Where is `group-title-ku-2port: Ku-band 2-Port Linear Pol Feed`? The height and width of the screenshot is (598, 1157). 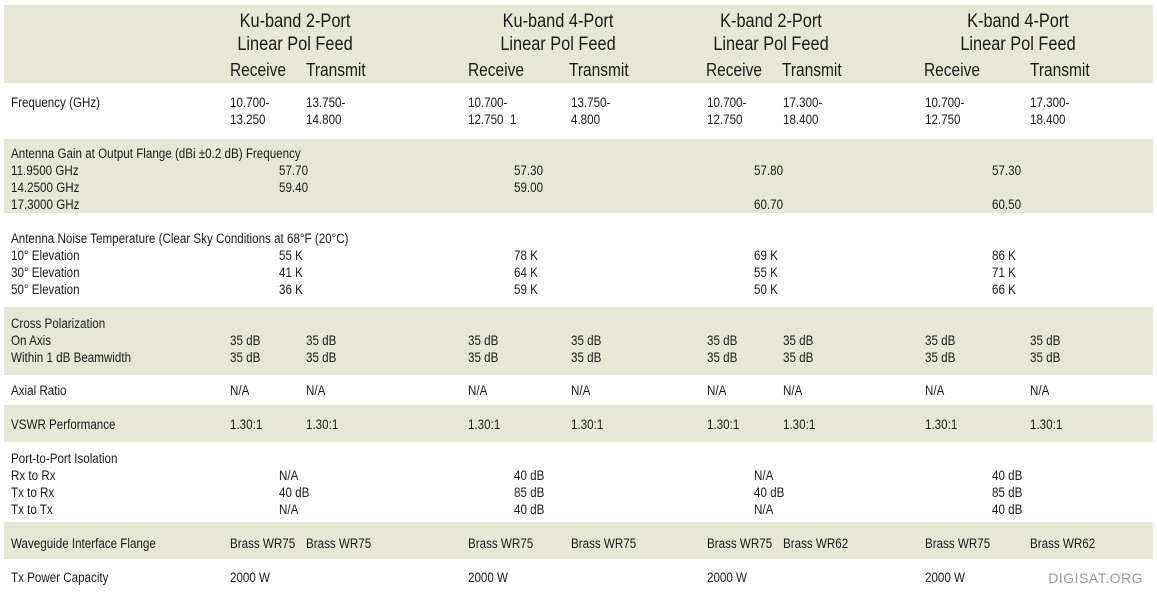
group-title-ku-2port: Ku-band 2-Port Linear Pol Feed is located at coordinates (295, 33).